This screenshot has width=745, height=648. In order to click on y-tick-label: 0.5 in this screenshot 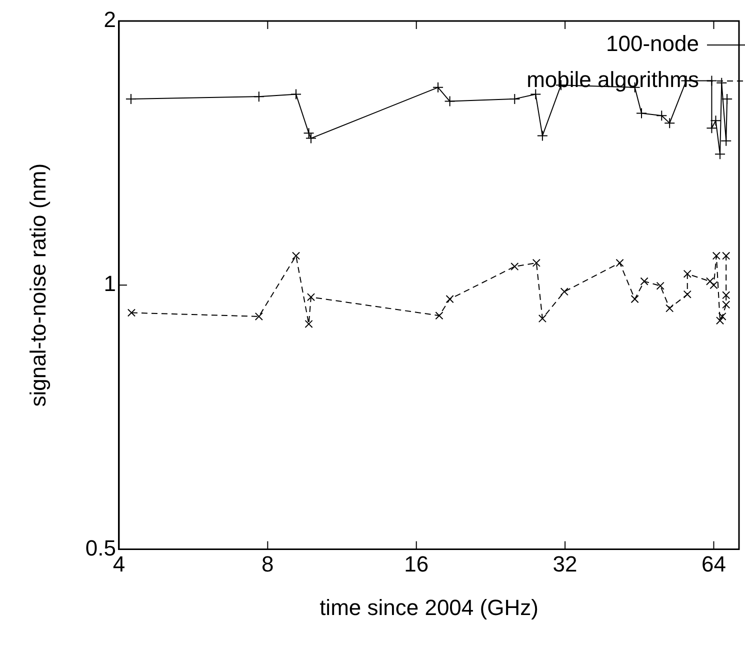, I will do `click(100, 547)`.